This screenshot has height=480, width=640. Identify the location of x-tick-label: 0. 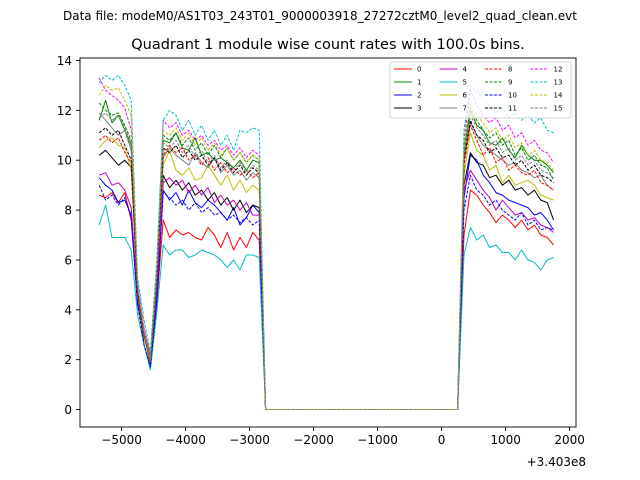
(442, 440).